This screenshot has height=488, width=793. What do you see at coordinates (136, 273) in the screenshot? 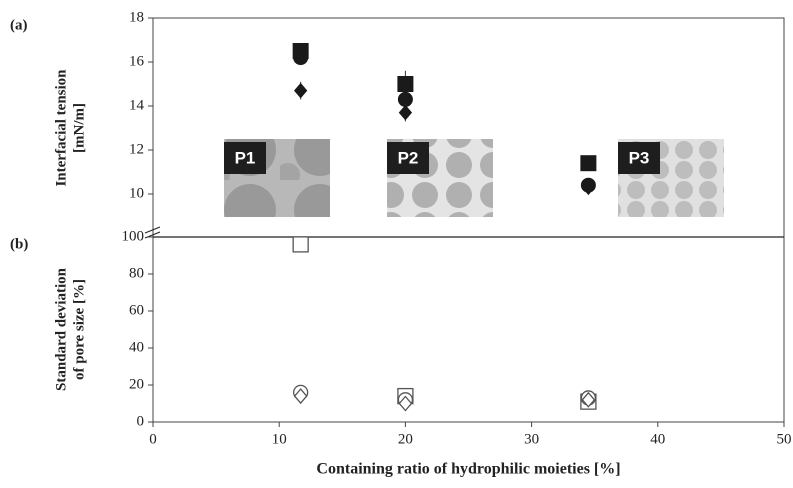
I see `y-tick-label: 80` at bounding box center [136, 273].